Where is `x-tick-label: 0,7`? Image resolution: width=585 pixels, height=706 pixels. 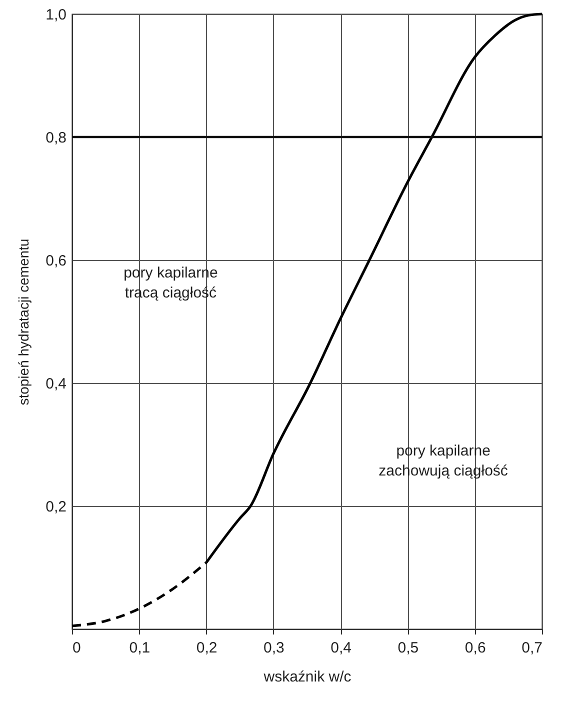 x-tick-label: 0,7 is located at coordinates (532, 648).